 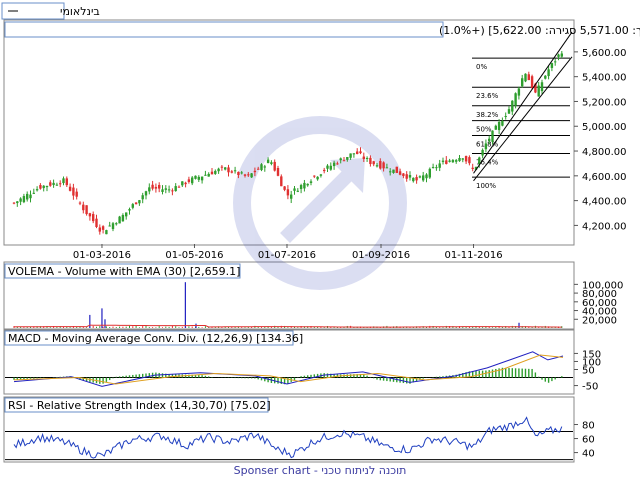 I want to click on fib-level-label: 76.4%, so click(x=487, y=163).